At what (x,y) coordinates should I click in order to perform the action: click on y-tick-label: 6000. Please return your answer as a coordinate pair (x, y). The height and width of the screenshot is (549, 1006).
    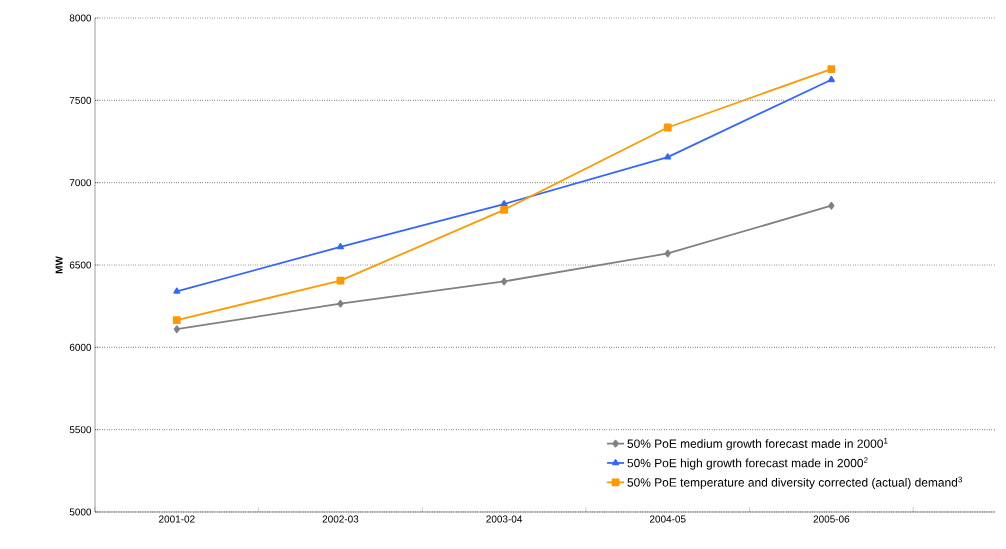
    Looking at the image, I should click on (80, 347).